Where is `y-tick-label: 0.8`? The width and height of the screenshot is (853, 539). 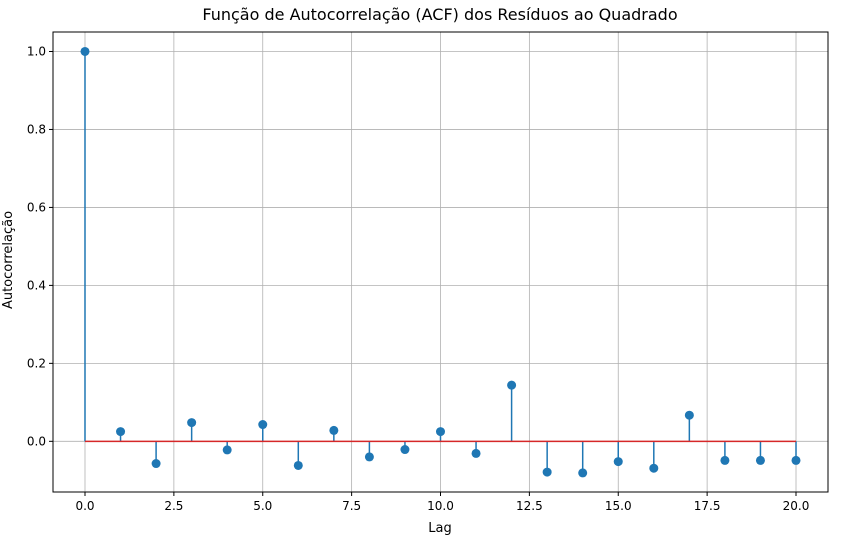
y-tick-label: 0.8 is located at coordinates (36, 129).